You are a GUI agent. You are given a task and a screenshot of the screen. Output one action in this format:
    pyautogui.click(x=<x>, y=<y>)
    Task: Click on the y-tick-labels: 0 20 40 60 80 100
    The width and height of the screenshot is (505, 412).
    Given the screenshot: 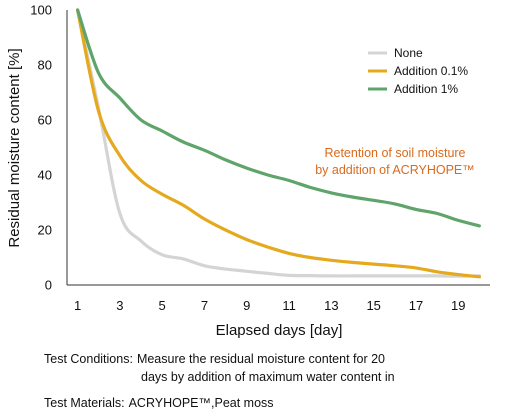 What is the action you would take?
    pyautogui.click(x=41, y=148)
    